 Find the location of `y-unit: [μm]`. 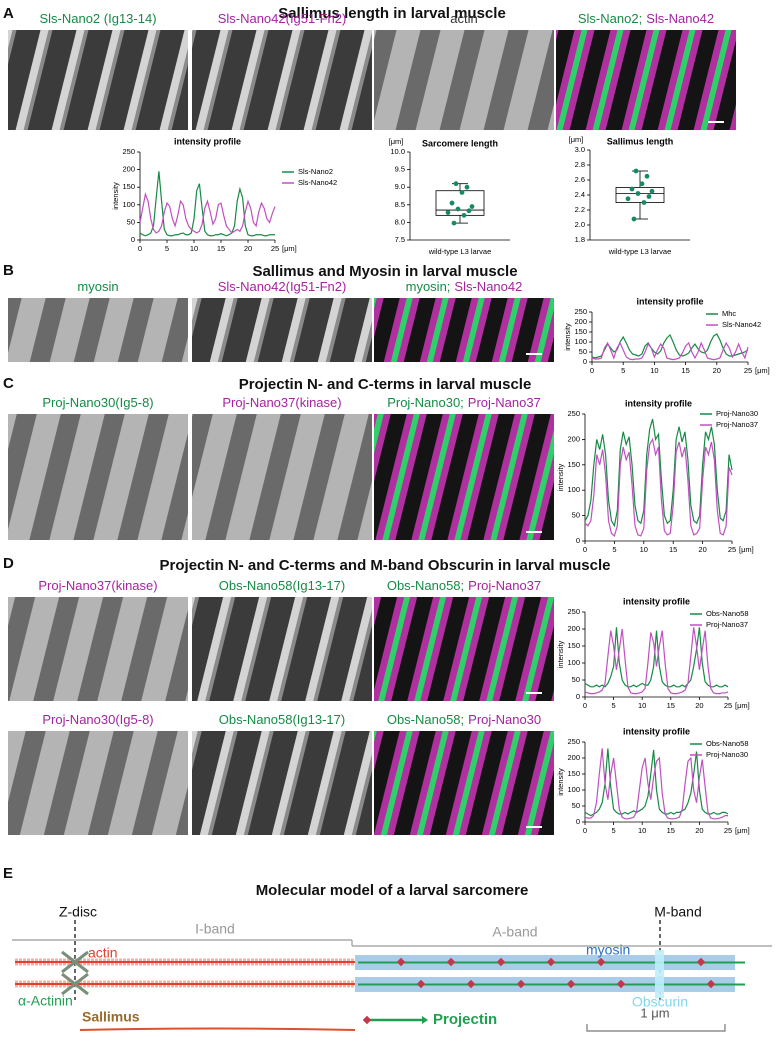

y-unit: [μm] is located at coordinates (396, 141).